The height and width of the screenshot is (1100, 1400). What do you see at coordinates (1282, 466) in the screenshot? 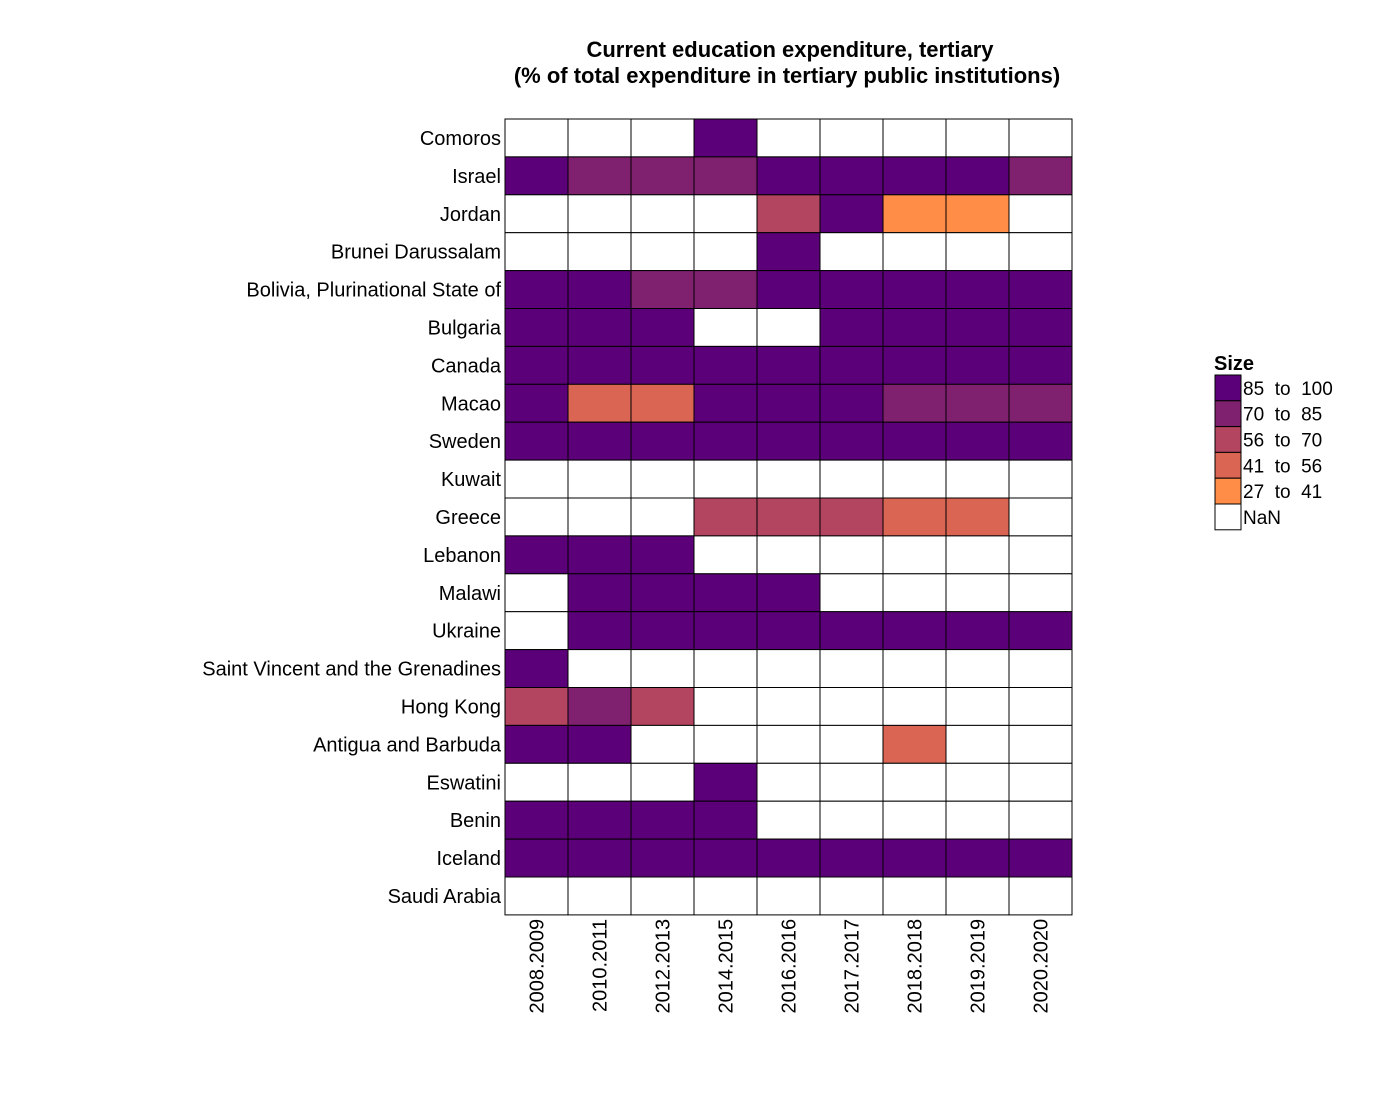
I see `legend-label: 41 to 56` at bounding box center [1282, 466].